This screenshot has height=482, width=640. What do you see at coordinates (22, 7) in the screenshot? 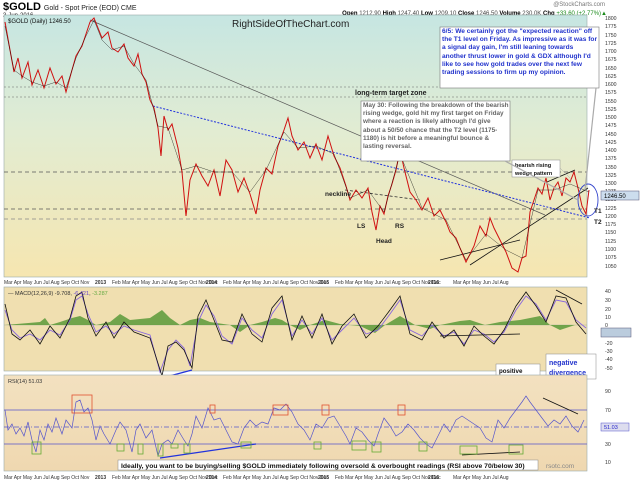
I see `symbol: $GOLD` at bounding box center [22, 7].